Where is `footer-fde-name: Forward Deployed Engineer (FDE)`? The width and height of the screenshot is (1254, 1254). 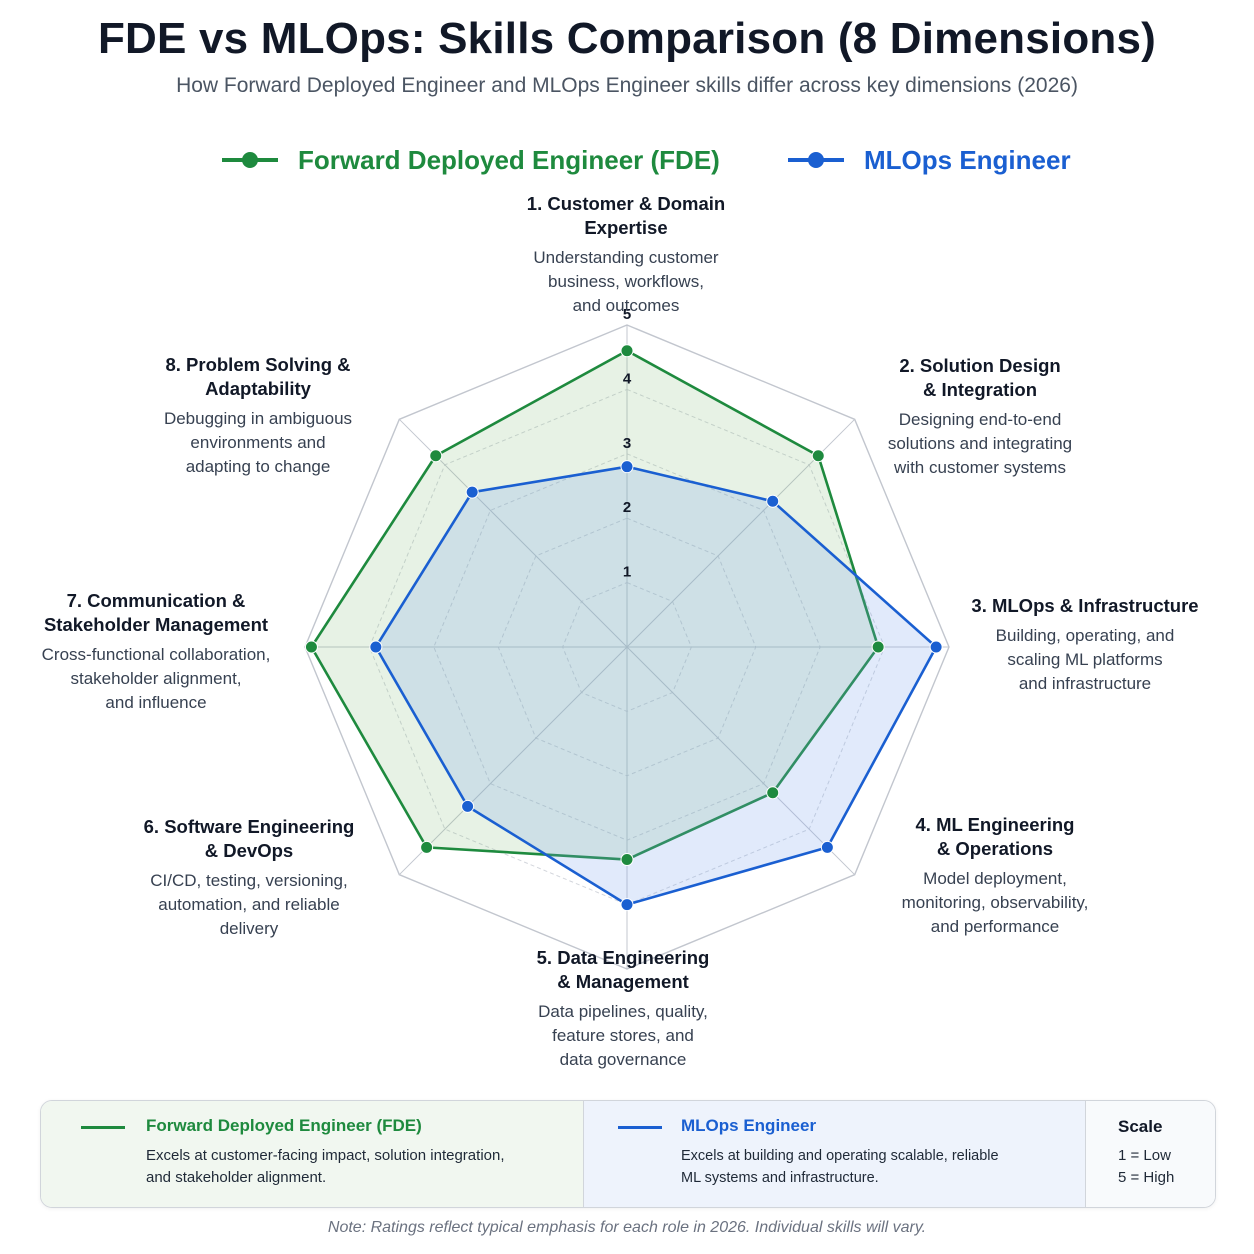
footer-fde-name: Forward Deployed Engineer (FDE) is located at coordinates (284, 1125).